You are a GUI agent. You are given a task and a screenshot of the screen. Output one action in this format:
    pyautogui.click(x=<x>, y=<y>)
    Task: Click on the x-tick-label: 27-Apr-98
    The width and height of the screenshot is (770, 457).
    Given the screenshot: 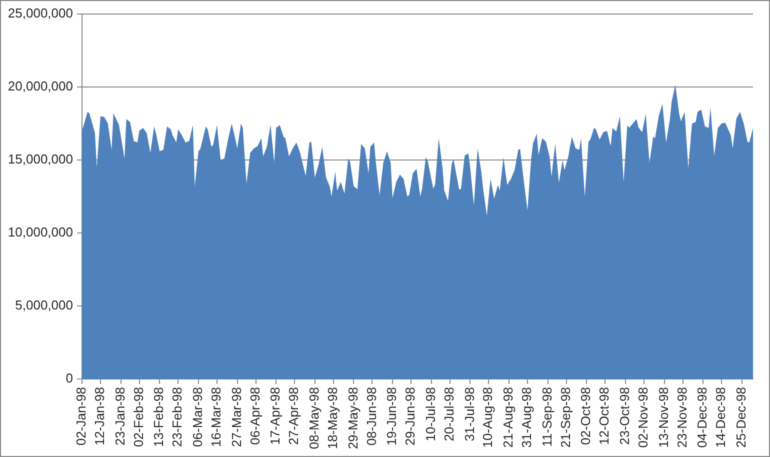 What is the action you would take?
    pyautogui.click(x=294, y=416)
    